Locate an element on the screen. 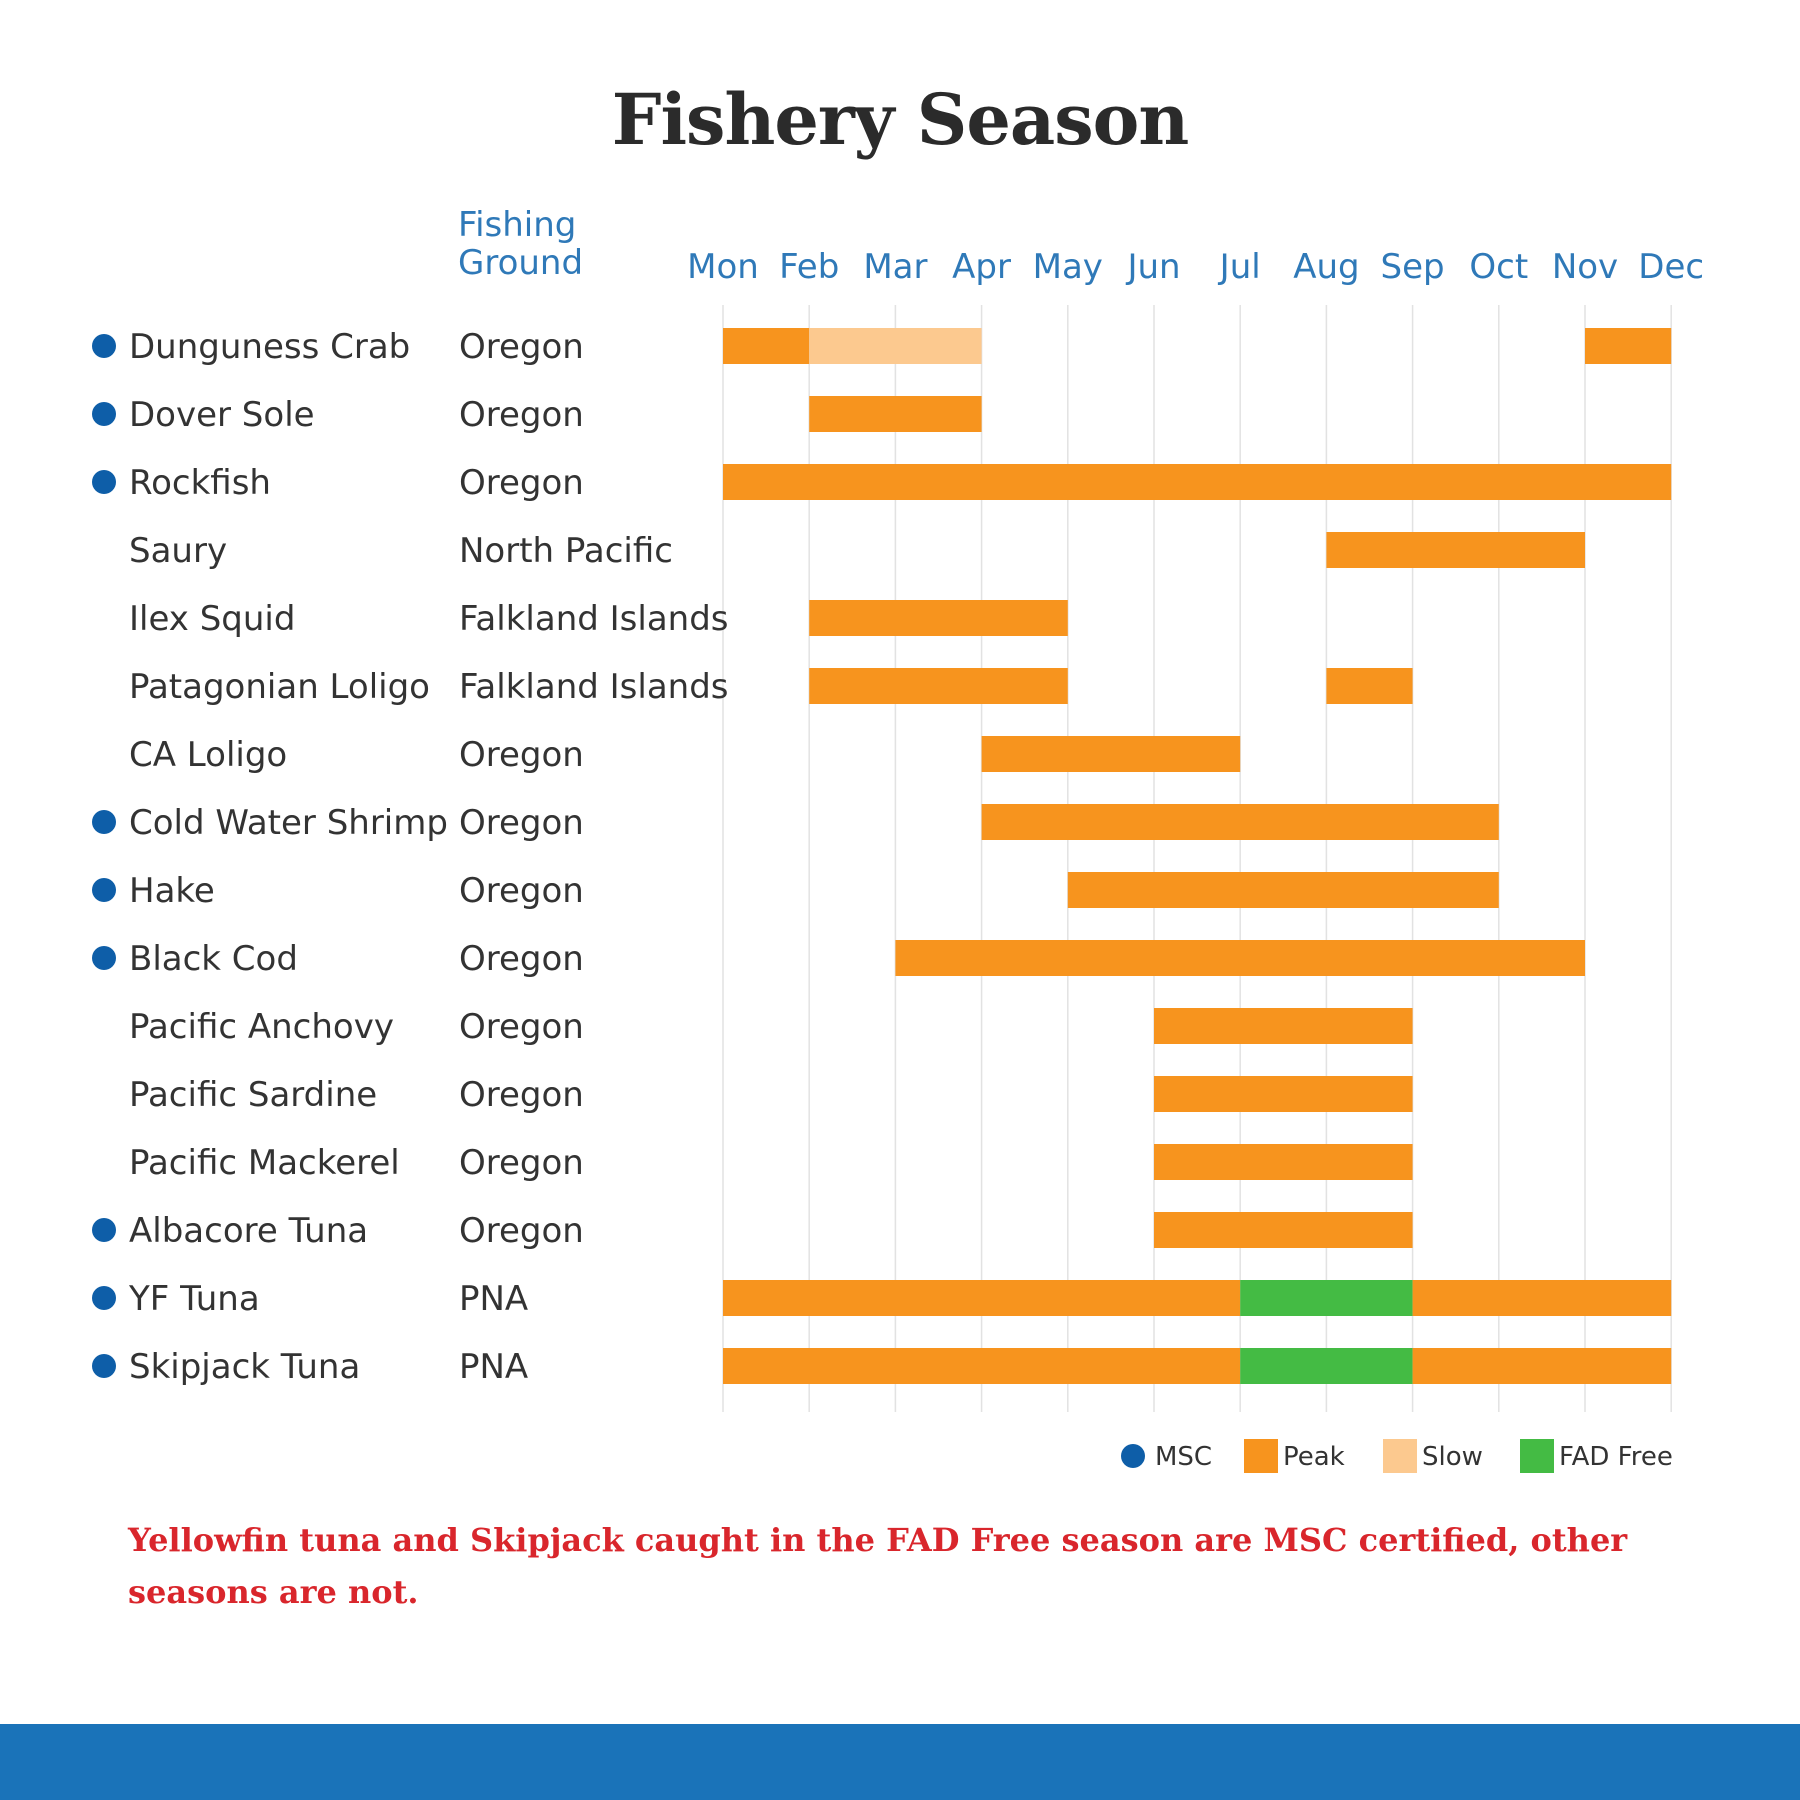 This screenshot has height=1800, width=1800. footer-bar is located at coordinates (900, 1762).